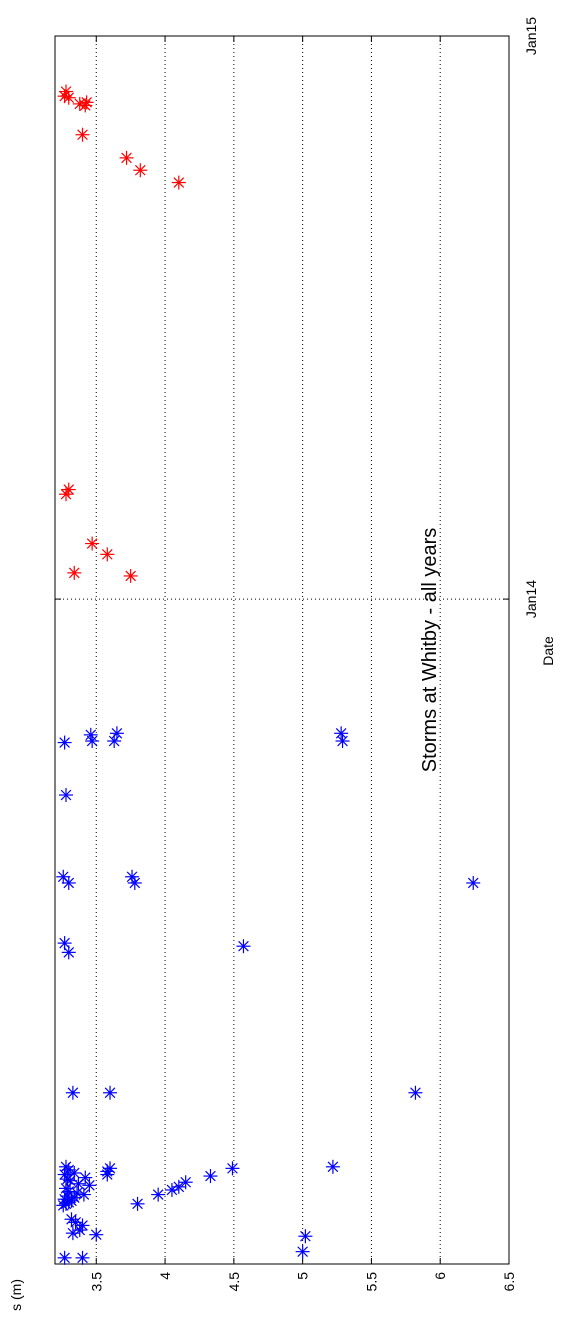  I want to click on x-axis-label: Date, so click(548, 651).